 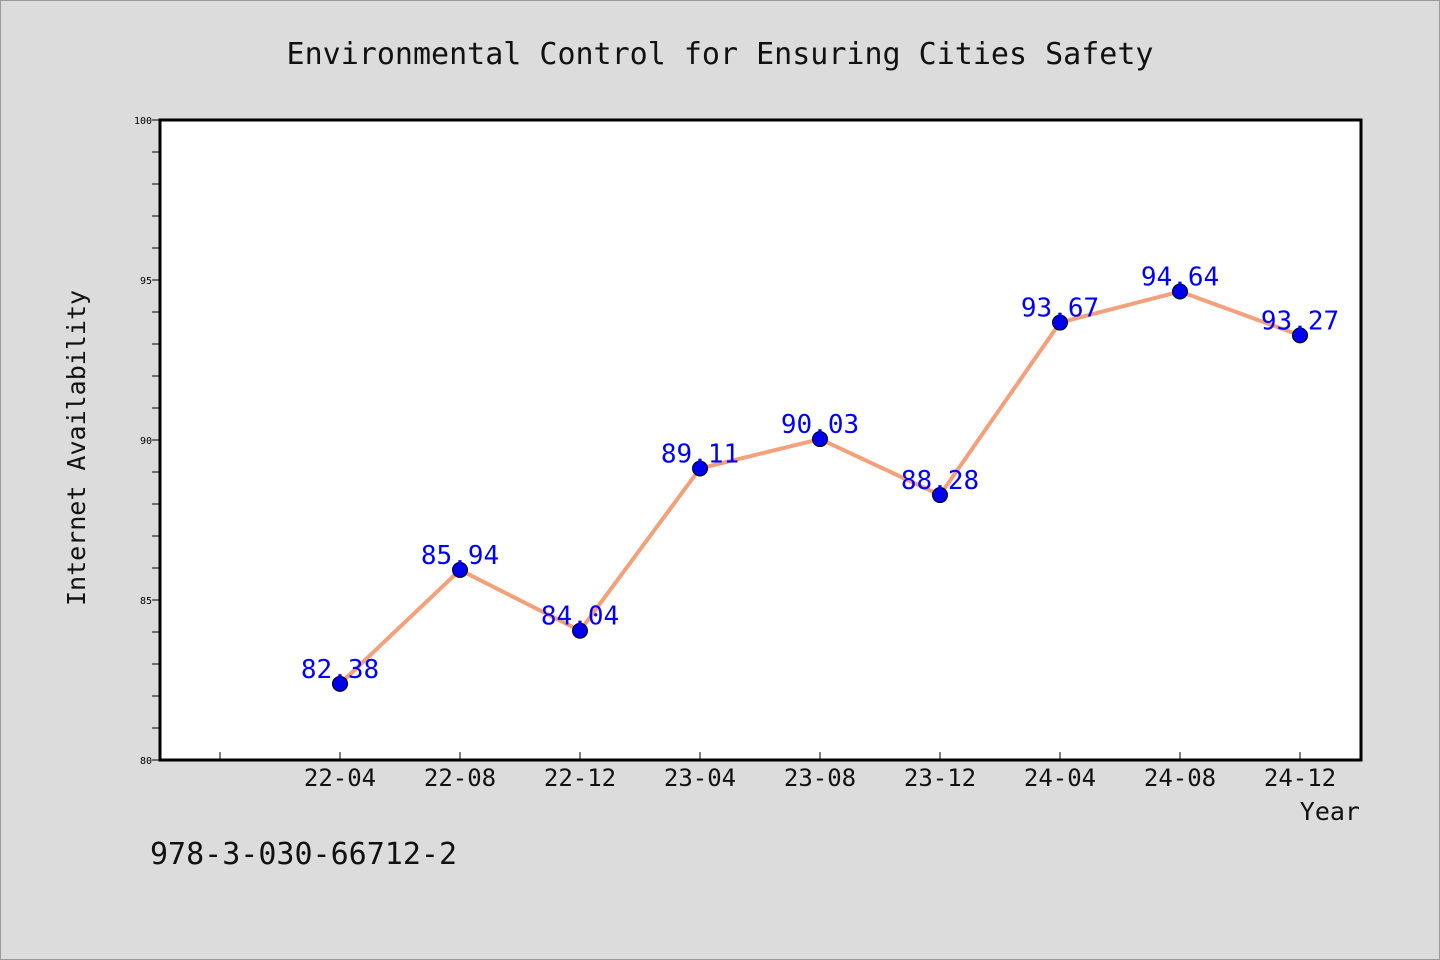 I want to click on x-tick-label: 24-08, so click(x=1180, y=778).